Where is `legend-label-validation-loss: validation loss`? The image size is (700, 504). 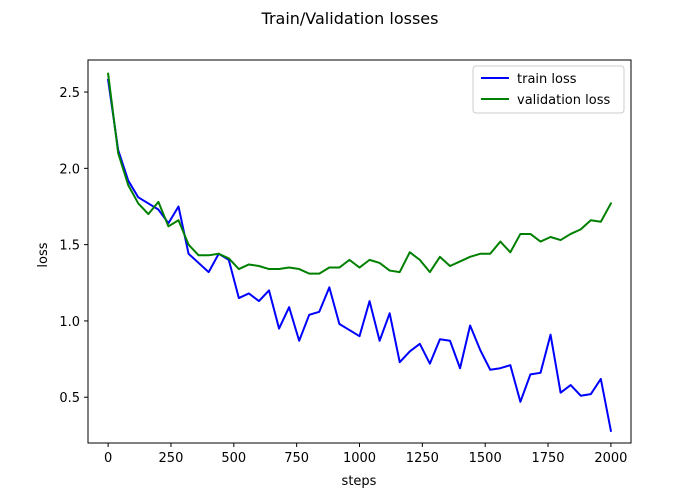
legend-label-validation-loss: validation loss is located at coordinates (563, 100).